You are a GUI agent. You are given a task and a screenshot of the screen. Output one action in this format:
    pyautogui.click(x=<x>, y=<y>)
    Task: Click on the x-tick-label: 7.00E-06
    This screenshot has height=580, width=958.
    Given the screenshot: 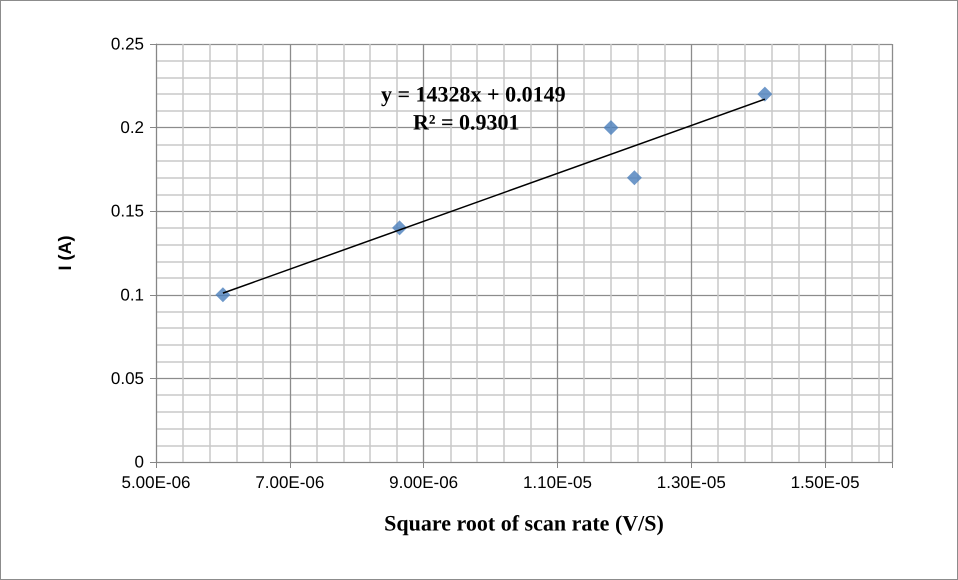 What is the action you would take?
    pyautogui.click(x=289, y=482)
    